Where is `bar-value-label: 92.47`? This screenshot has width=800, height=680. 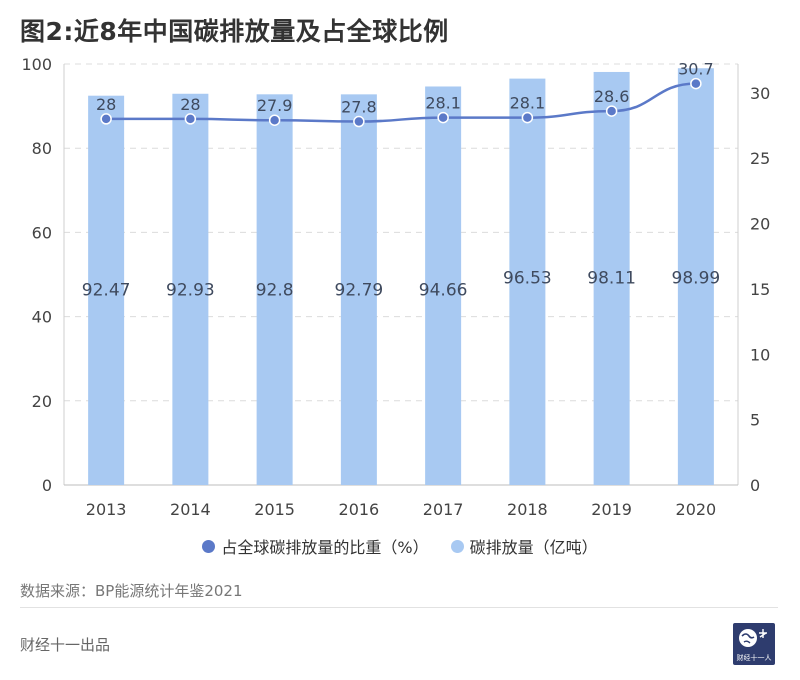
bar-value-label: 92.47 is located at coordinates (106, 291).